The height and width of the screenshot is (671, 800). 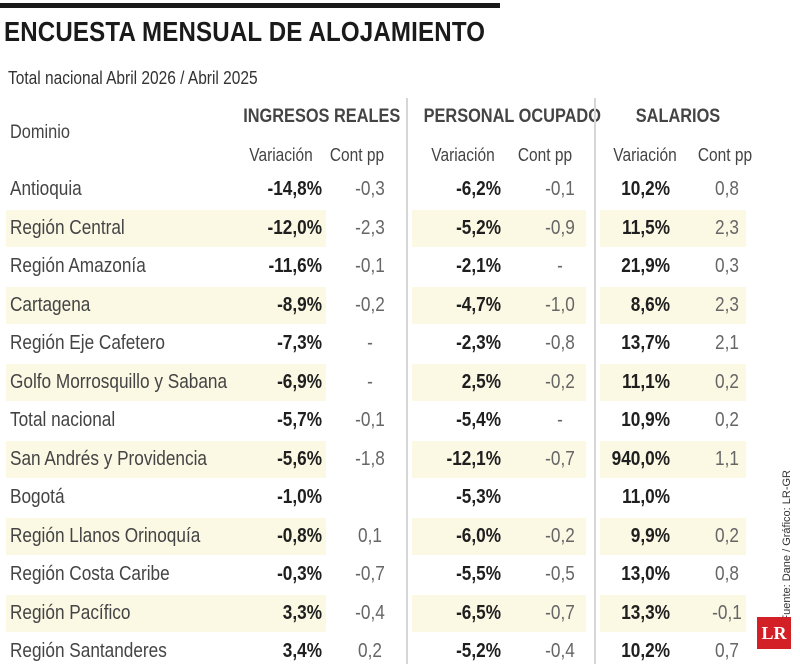 I want to click on domain-cell: Bogotá, so click(x=37, y=497).